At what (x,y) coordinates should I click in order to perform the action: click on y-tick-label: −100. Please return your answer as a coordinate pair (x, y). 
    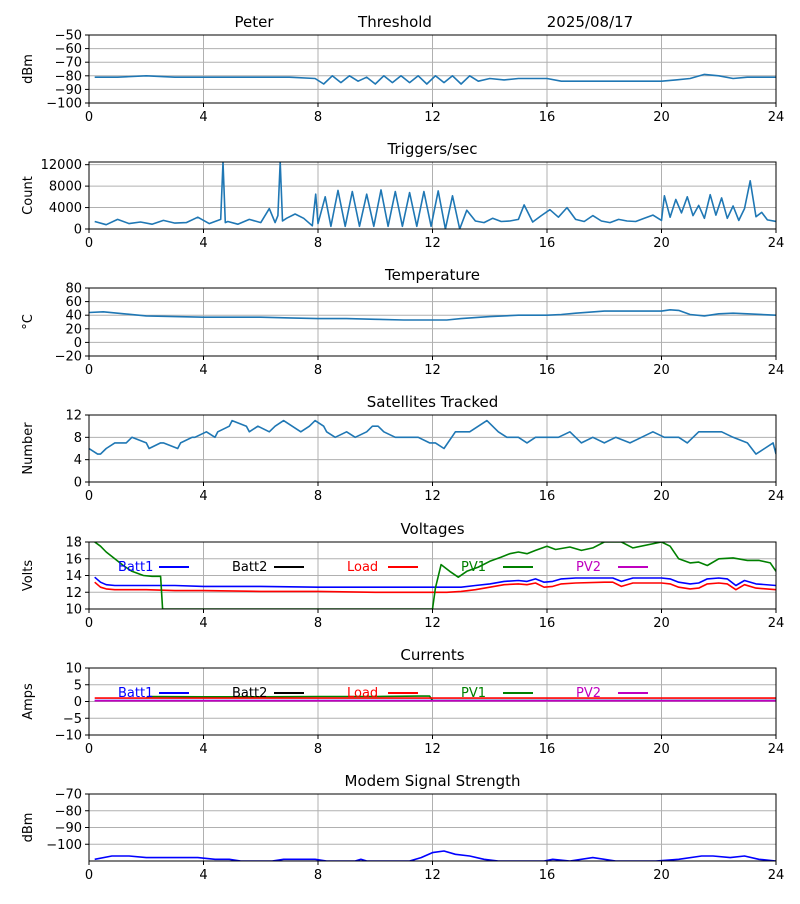
    Looking at the image, I should click on (64, 845).